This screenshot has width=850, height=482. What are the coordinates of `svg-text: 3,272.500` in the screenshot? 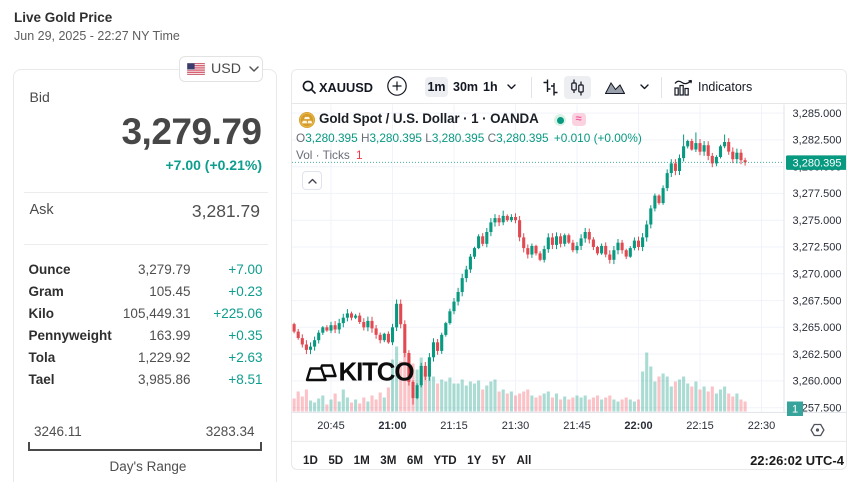 It's located at (817, 247).